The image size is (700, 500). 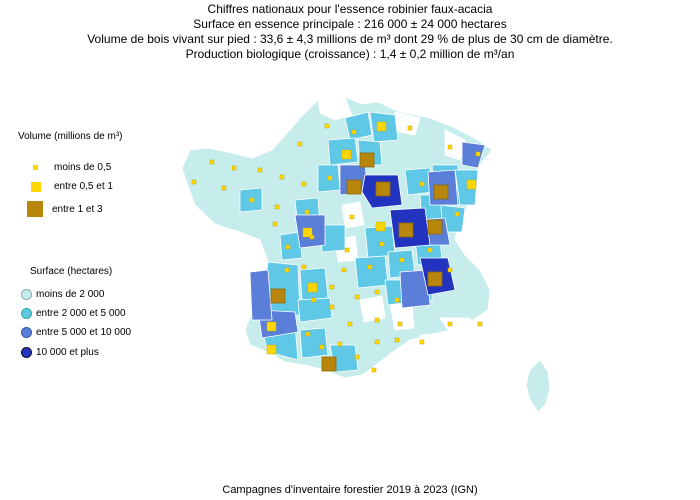 I want to click on volume-swatch-large, so click(x=35, y=209).